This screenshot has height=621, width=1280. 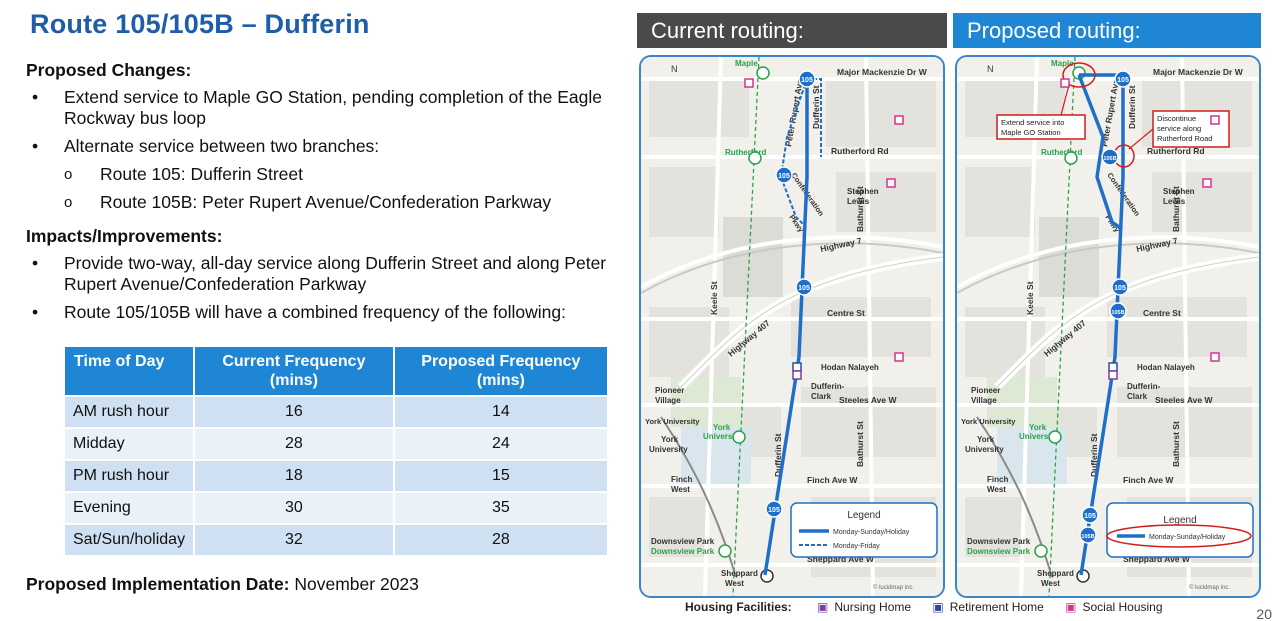 What do you see at coordinates (1157, 559) in the screenshot?
I see `street-sheppard: Sheppard Ave W` at bounding box center [1157, 559].